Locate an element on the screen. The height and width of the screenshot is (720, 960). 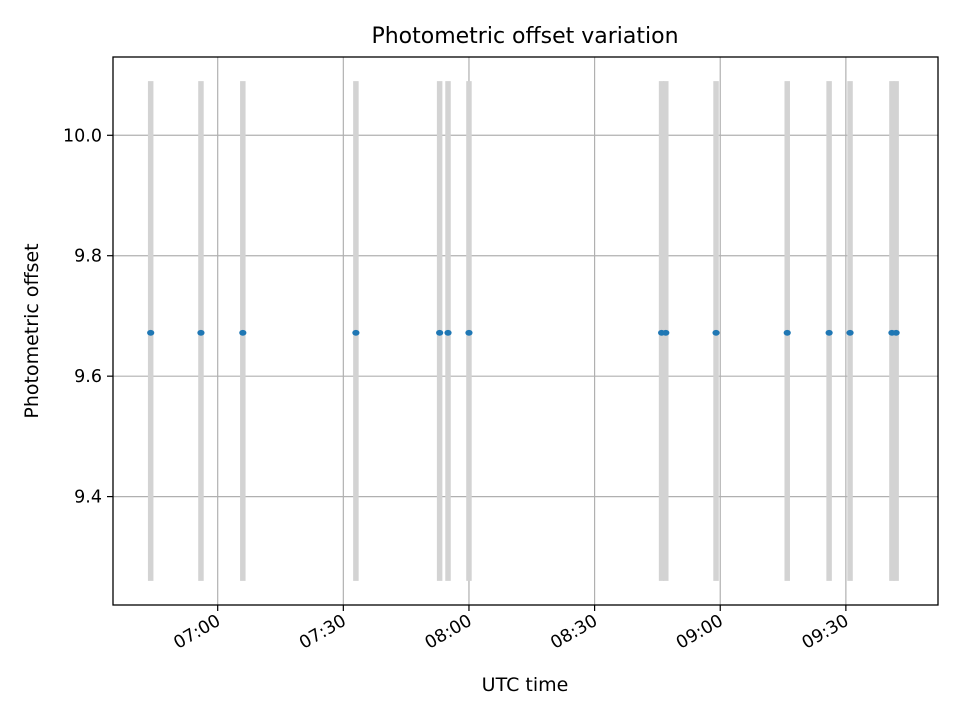
y-tick-label: 10.0 is located at coordinates (82, 136).